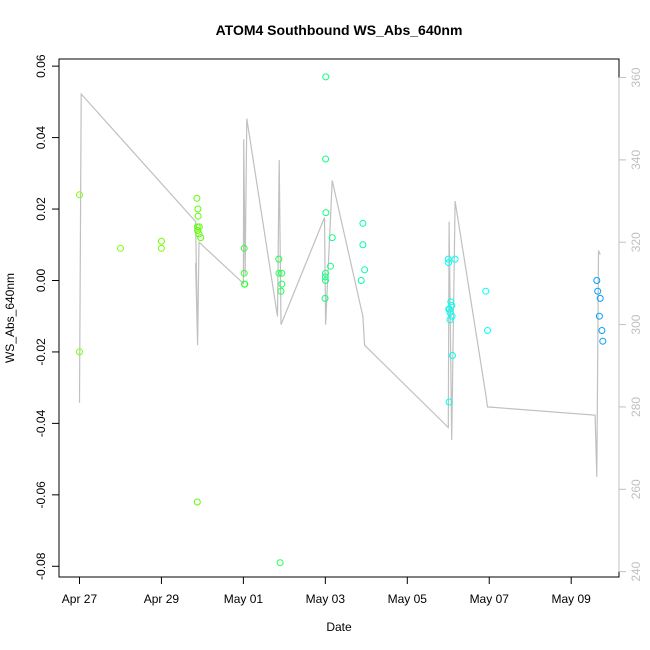 This screenshot has width=650, height=650. Describe the element at coordinates (47, 317) in the screenshot. I see `y-axis: -0.08 -0.06 -0.04 -0.02 0.00 0.02 0.04 0.06` at that location.